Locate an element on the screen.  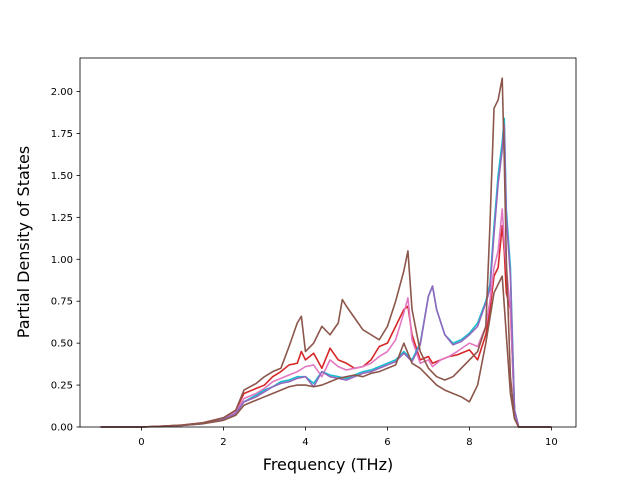
x-tick-label: 2 is located at coordinates (223, 442).